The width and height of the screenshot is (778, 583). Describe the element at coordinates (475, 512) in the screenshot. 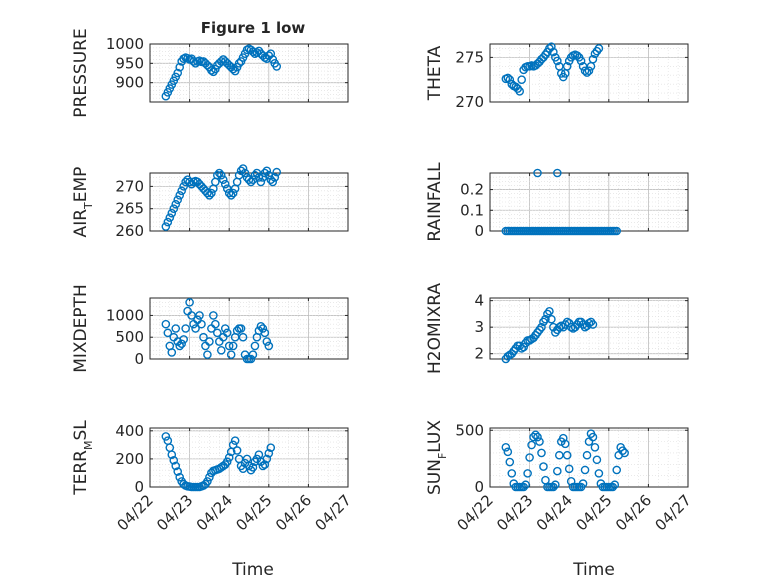

I see `x-tick-label: 04/22` at that location.